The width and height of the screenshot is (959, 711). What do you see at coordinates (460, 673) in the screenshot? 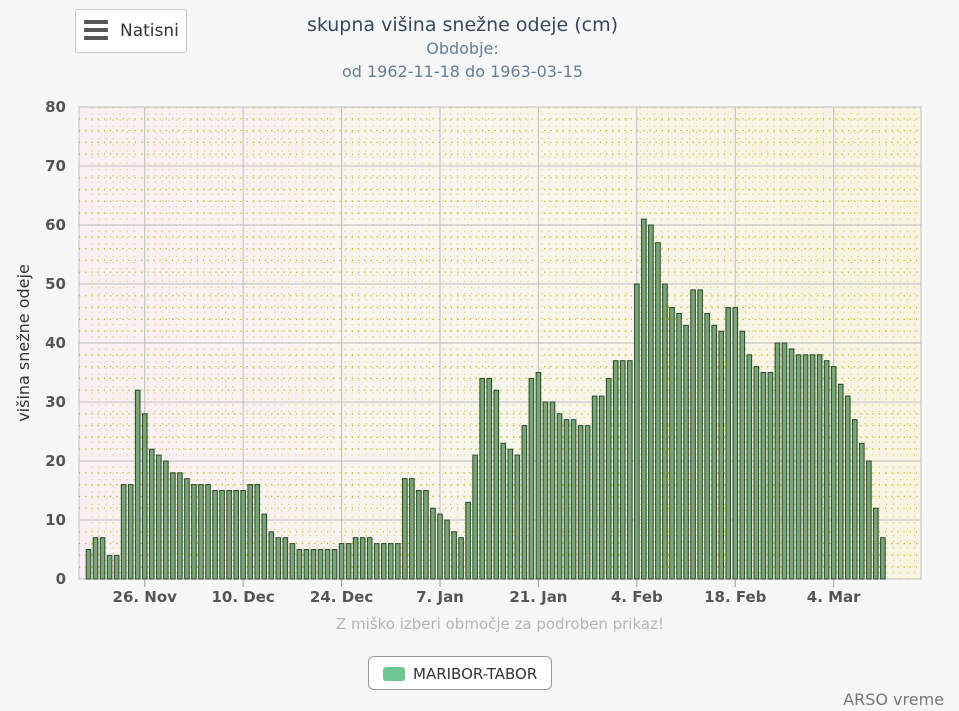
I see `legend-item-maribor-tabor: MARIBOR-TABOR` at bounding box center [460, 673].